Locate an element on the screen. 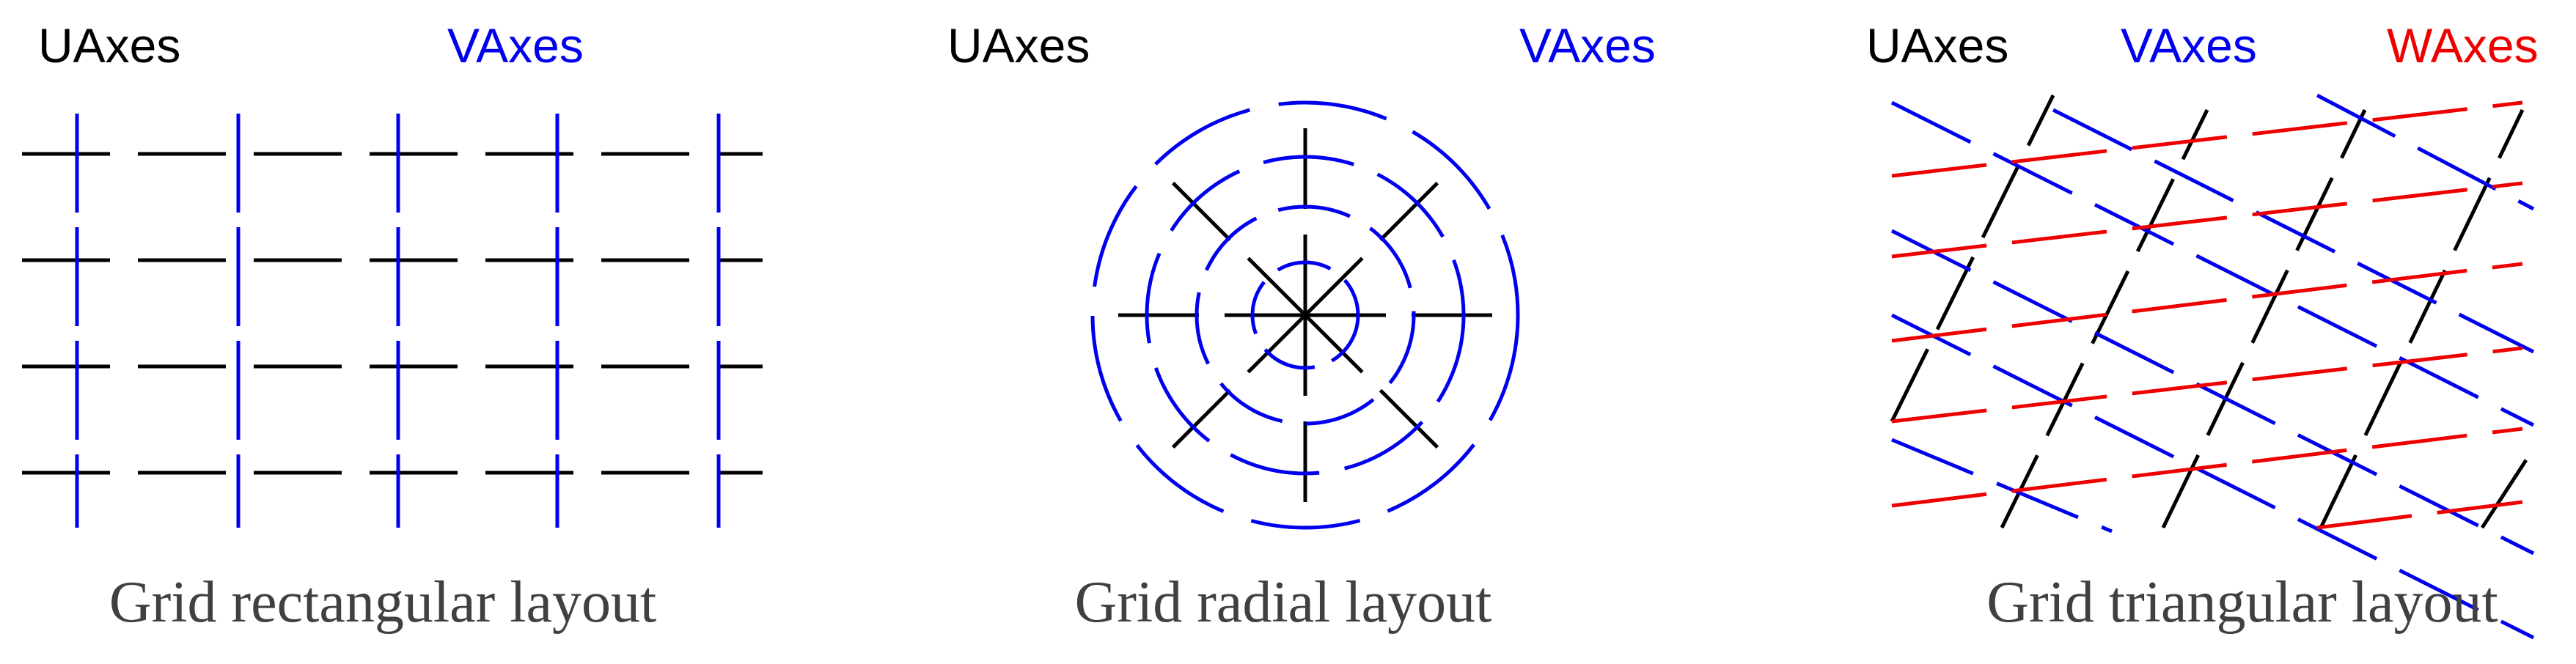 Image resolution: width=2576 pixels, height=664 pixels. rect-u-label: UAxes is located at coordinates (109, 45).